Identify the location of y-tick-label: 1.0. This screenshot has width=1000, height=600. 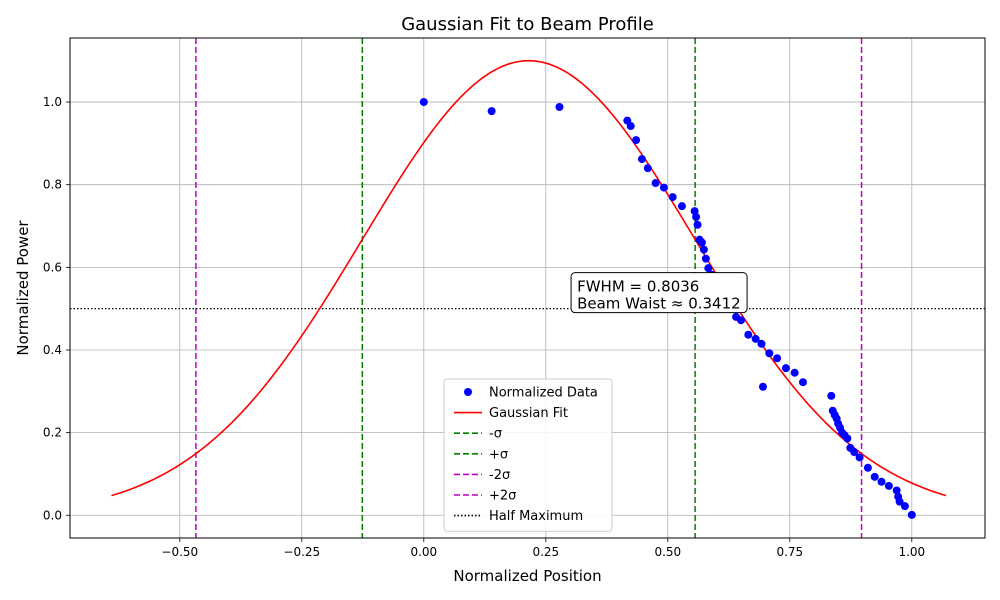
(52, 102).